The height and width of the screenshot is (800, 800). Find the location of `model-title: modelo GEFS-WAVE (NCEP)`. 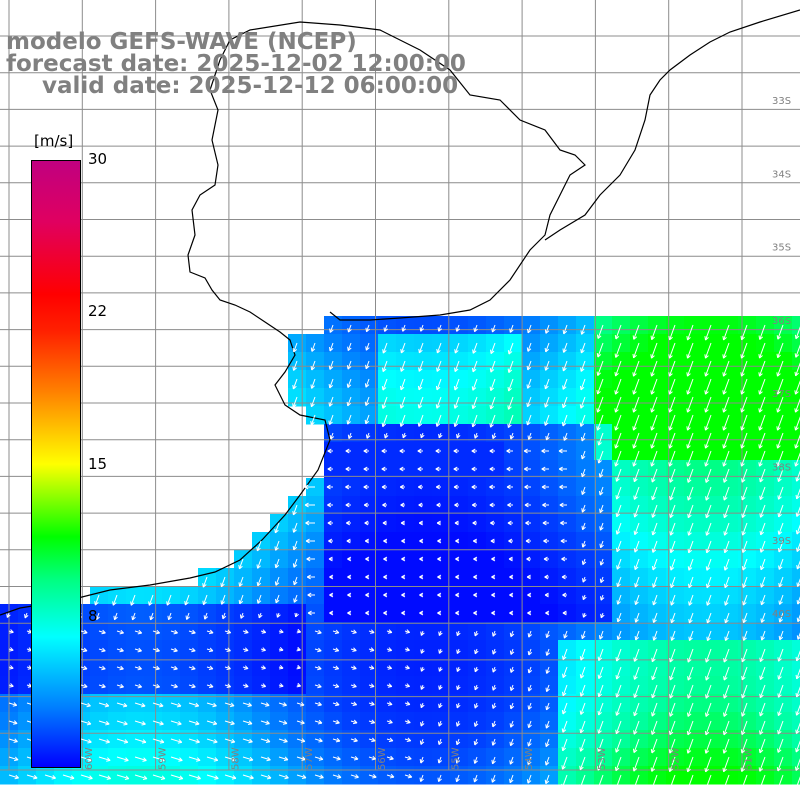

model-title: modelo GEFS-WAVE (NCEP) is located at coordinates (181, 42).